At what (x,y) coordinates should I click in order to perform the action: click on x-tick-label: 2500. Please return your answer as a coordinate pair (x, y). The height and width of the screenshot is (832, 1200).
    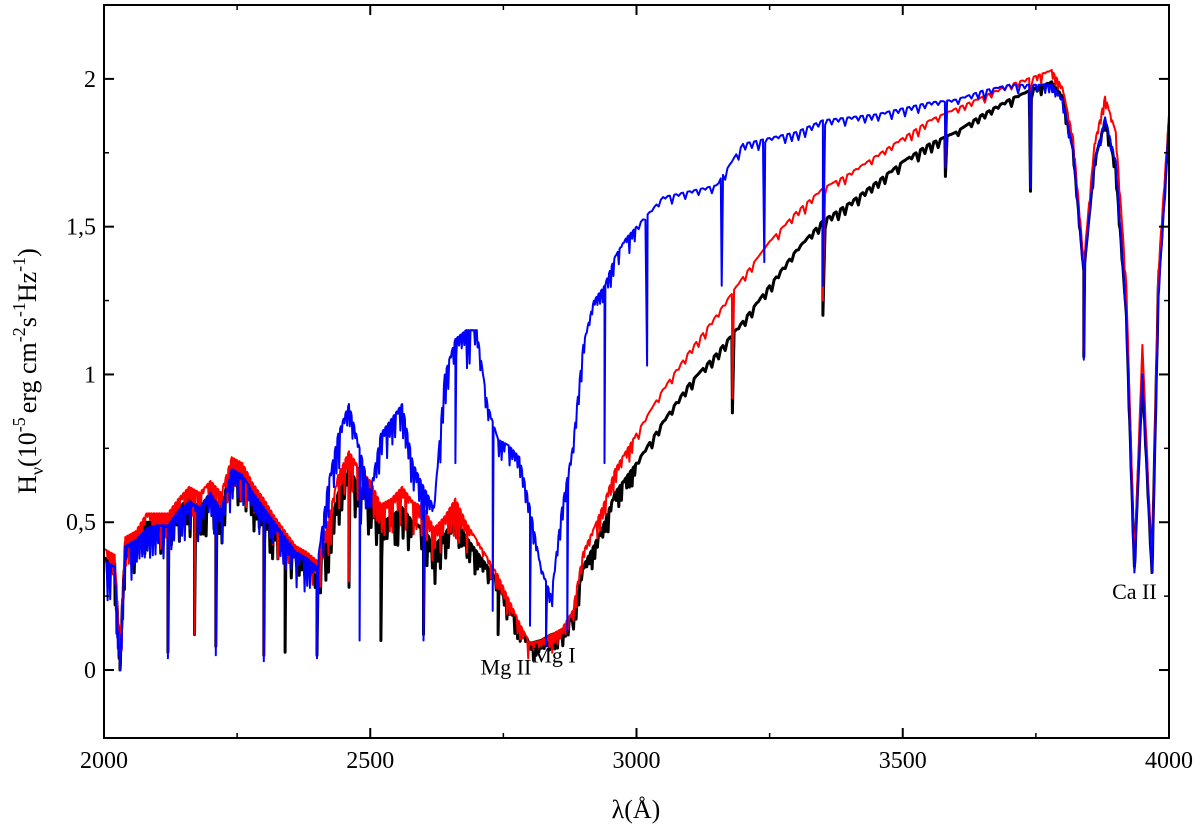
    Looking at the image, I should click on (370, 761).